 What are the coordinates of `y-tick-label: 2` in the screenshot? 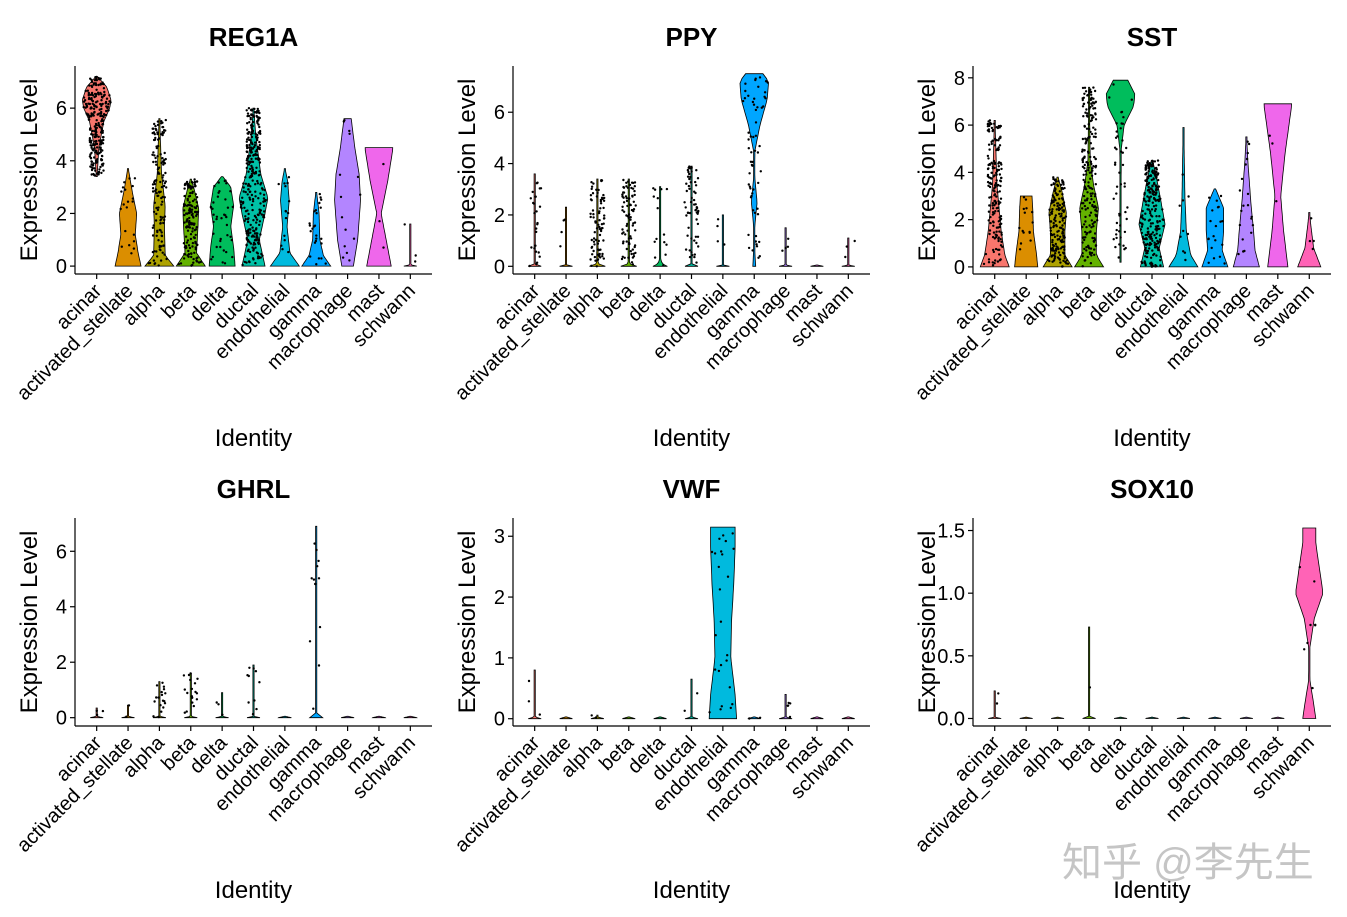 It's located at (499, 598).